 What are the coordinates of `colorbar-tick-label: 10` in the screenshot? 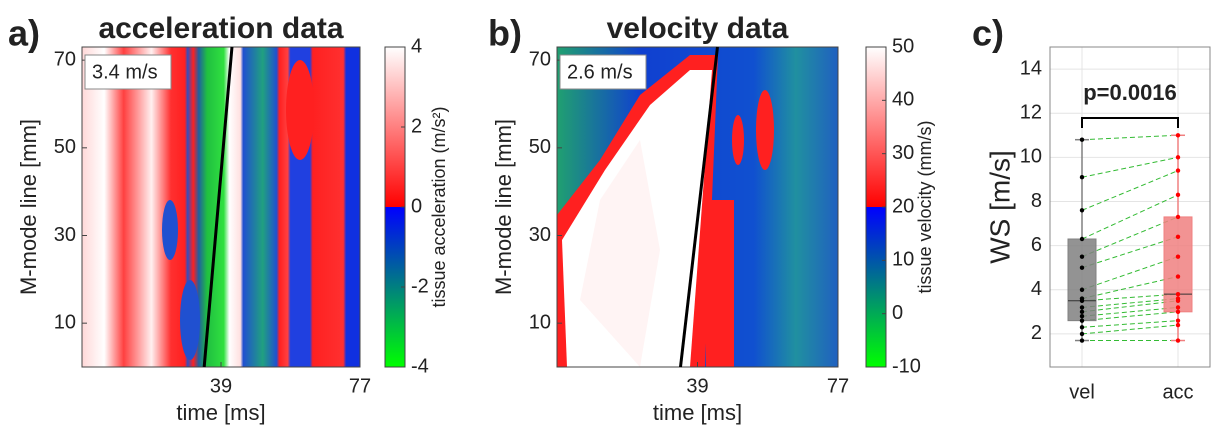 It's located at (903, 260).